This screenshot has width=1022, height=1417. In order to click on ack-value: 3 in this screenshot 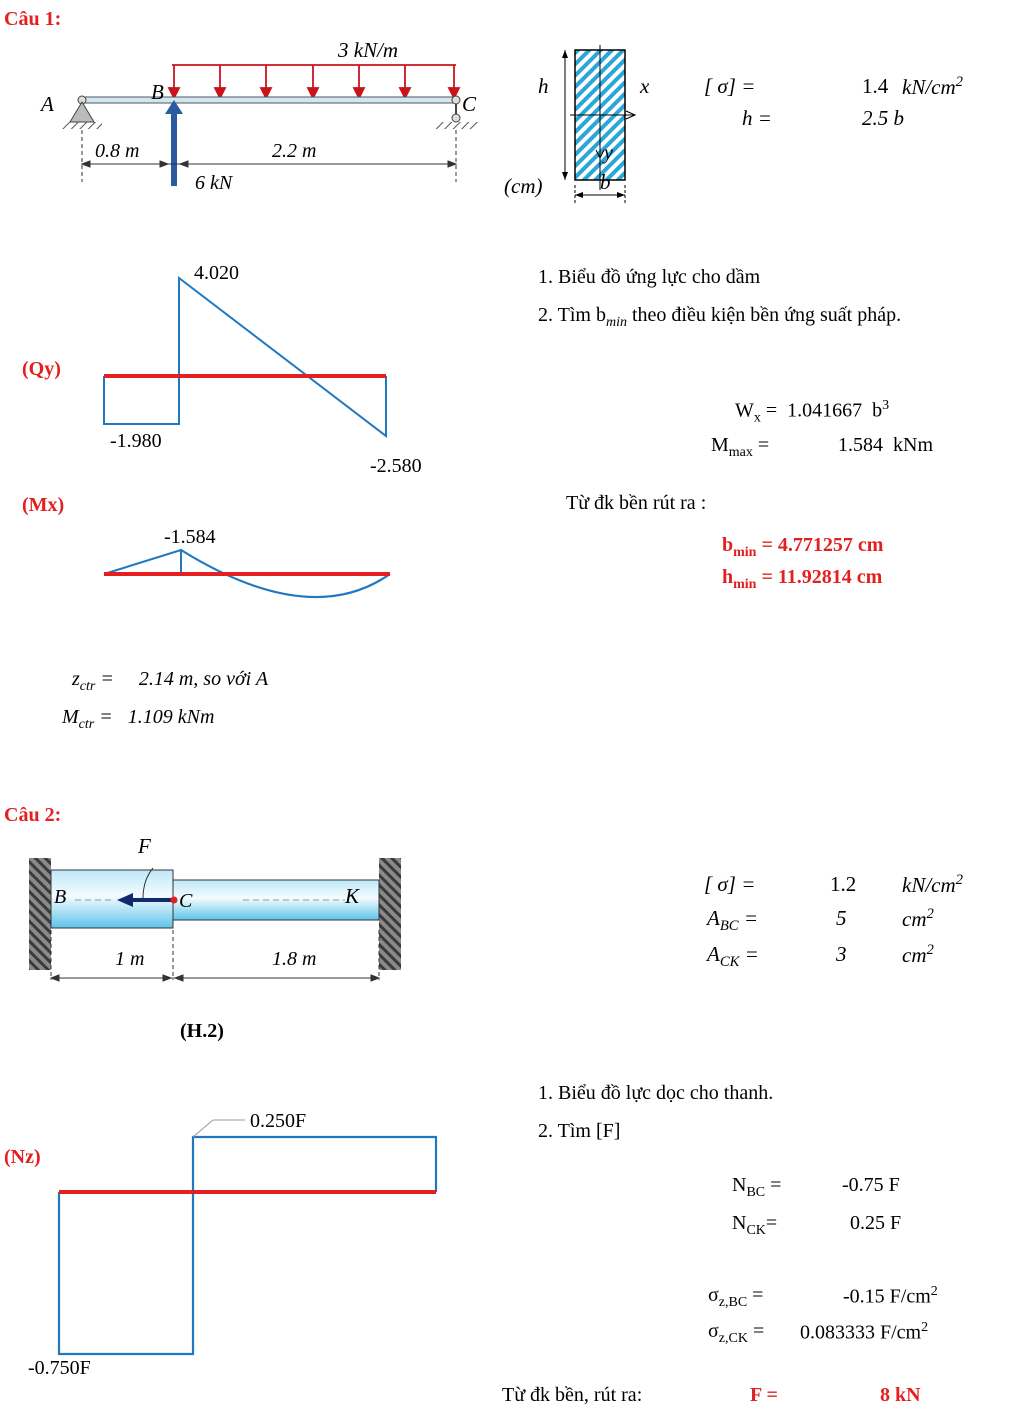, I will do `click(841, 954)`.